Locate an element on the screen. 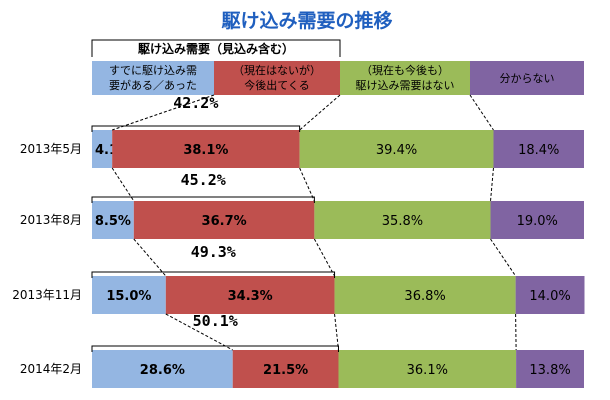  total-label: 49.3% is located at coordinates (213, 252).